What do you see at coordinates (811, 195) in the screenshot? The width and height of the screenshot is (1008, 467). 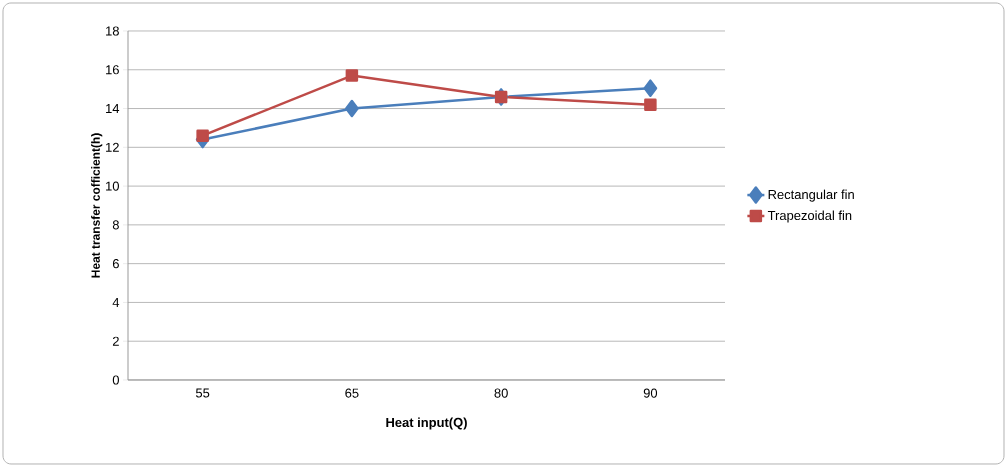 I see `legend-label: Rectangular fin` at bounding box center [811, 195].